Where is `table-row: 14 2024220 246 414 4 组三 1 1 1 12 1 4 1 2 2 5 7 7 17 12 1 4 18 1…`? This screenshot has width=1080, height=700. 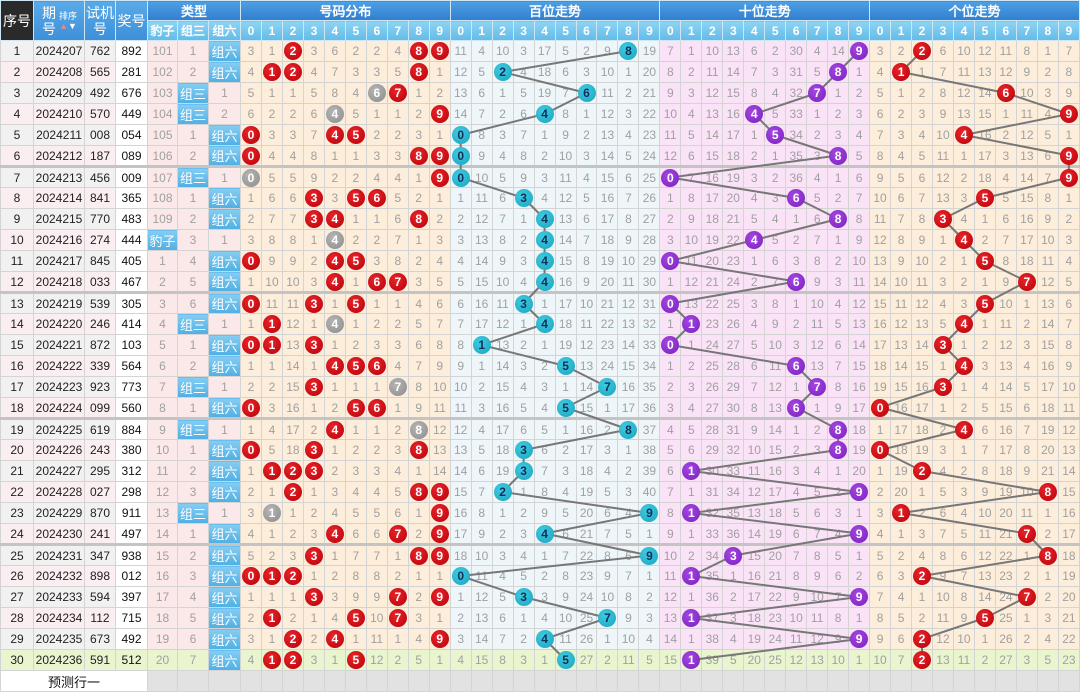
table-row: 14 2024220 246 414 4 组三 1 1 1 12 1 4 1 2 2 5 7 7 17 12 1 4 18 1… is located at coordinates (540, 324).